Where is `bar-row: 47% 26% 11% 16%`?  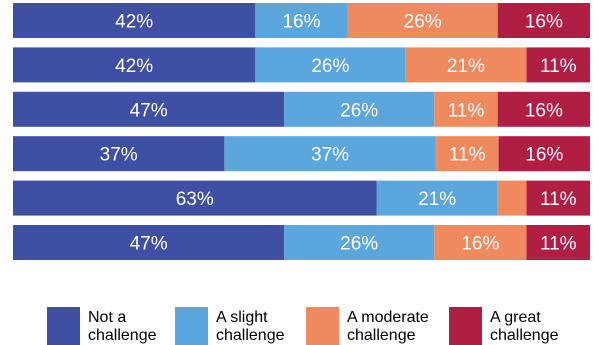 bar-row: 47% 26% 11% 16% is located at coordinates (301, 109).